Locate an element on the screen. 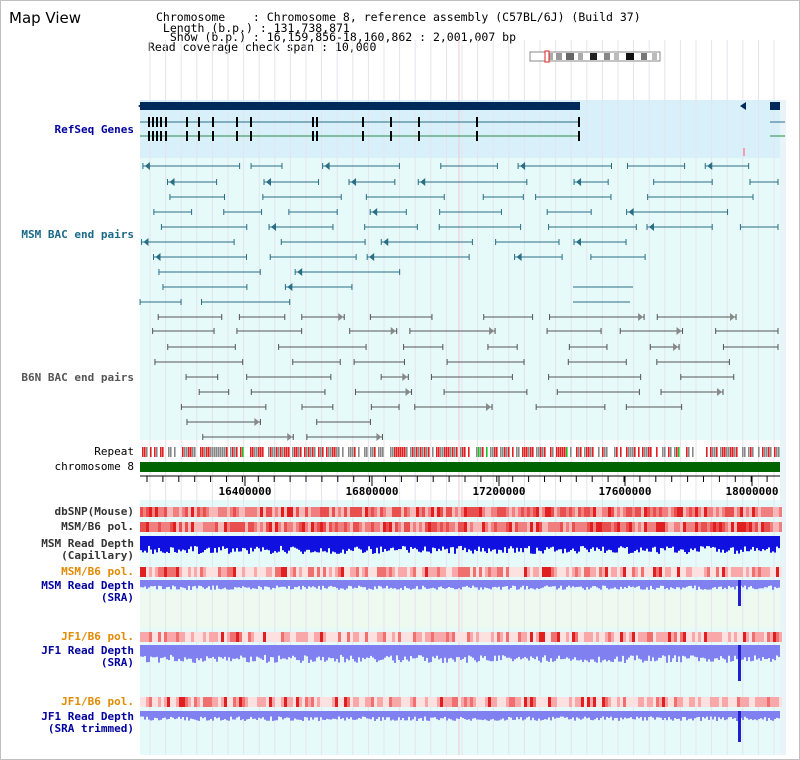  track-label-refseq-genes: RefSeq Genes is located at coordinates (94, 129).